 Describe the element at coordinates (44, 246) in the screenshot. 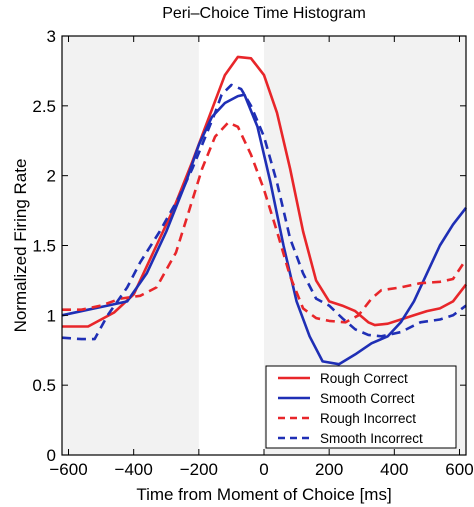

I see `y-tick-label: 1.5` at that location.